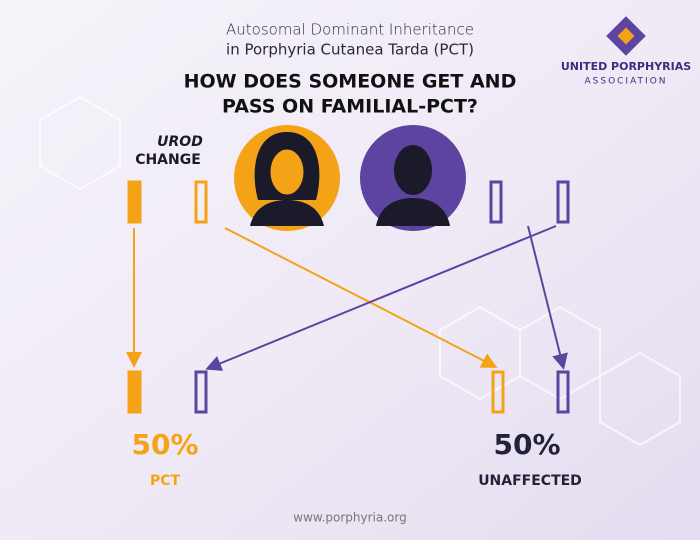 The width and height of the screenshot is (700, 544). I want to click on father-icon, so click(413, 178).